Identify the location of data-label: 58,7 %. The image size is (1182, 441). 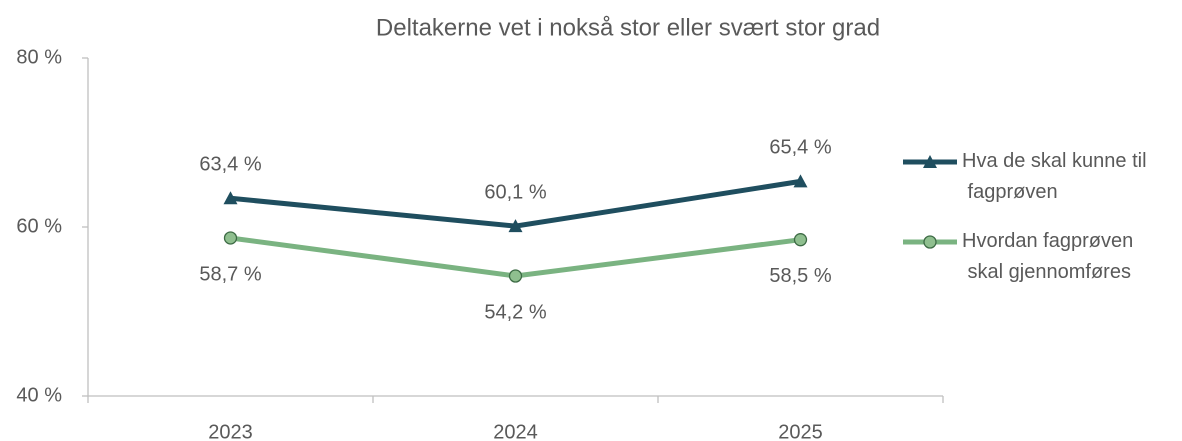
(230, 274).